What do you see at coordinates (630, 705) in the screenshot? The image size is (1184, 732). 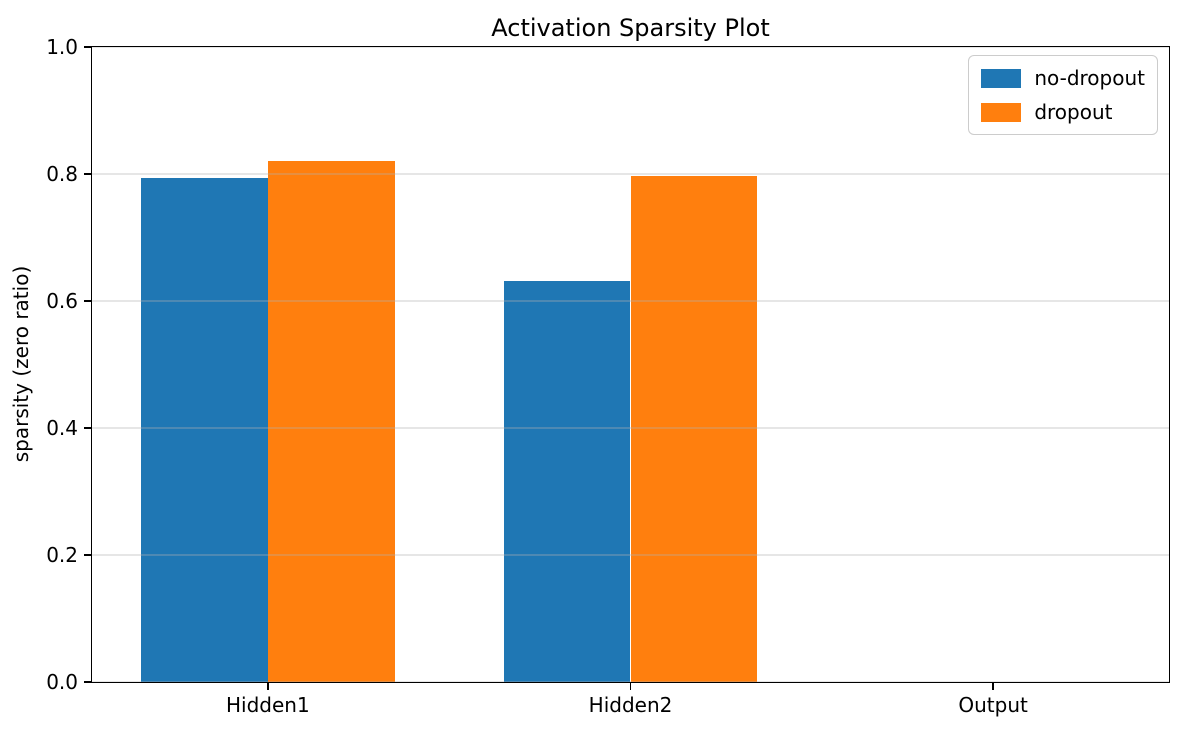 I see `x-tick-label-hidden2: Hidden2` at bounding box center [630, 705].